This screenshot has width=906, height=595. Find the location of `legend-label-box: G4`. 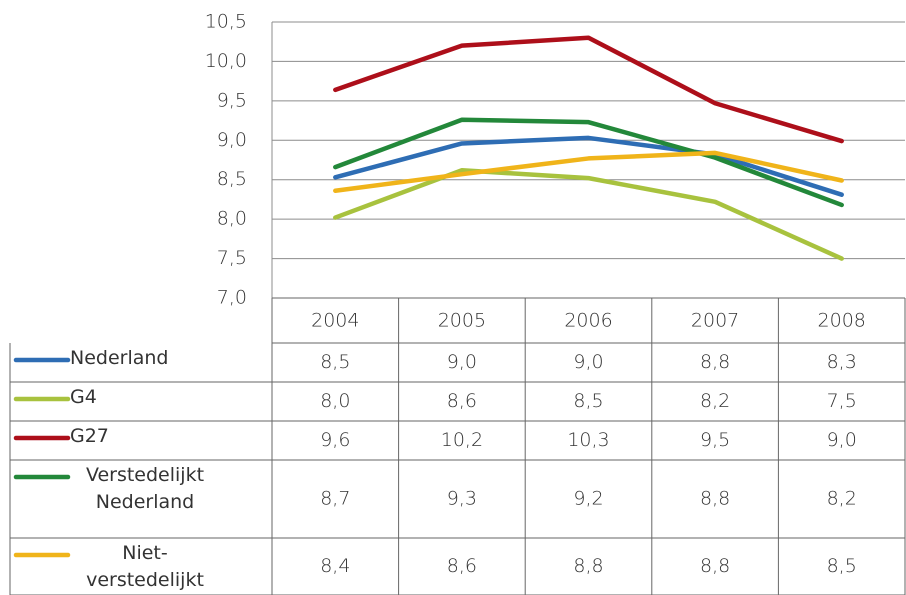

legend-label-box: G4 is located at coordinates (83, 397).